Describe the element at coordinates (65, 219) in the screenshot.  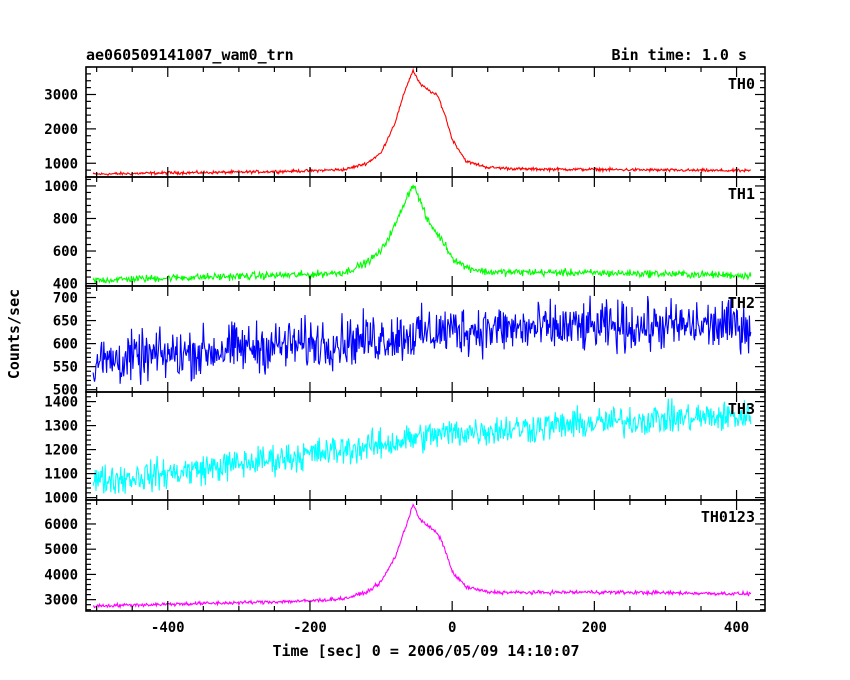
I see `y-tick-label: 800` at that location.